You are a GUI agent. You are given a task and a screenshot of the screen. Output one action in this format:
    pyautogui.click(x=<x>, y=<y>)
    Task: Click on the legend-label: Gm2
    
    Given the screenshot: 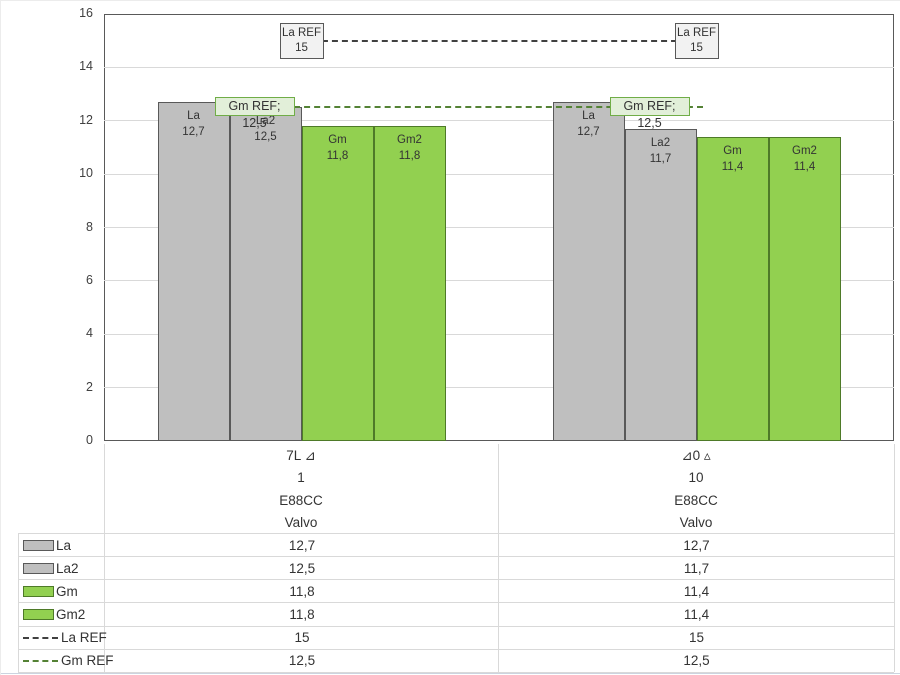 What is the action you would take?
    pyautogui.click(x=71, y=615)
    